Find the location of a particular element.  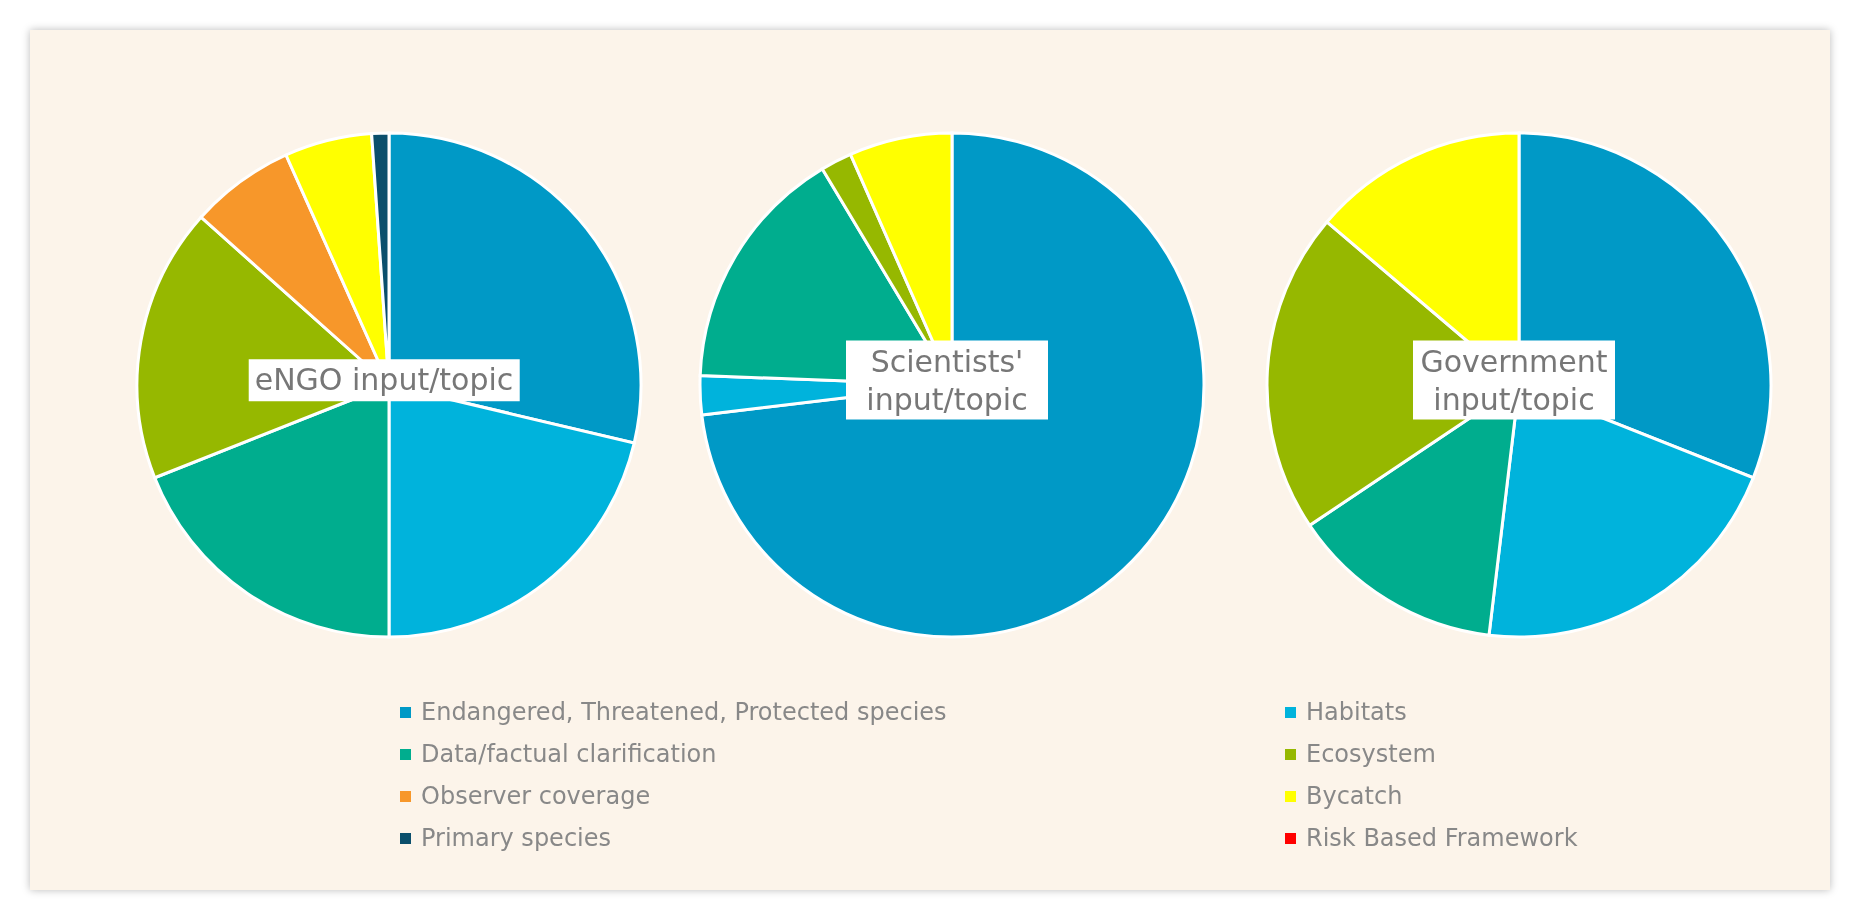

pie-slice is located at coordinates (953, 385).